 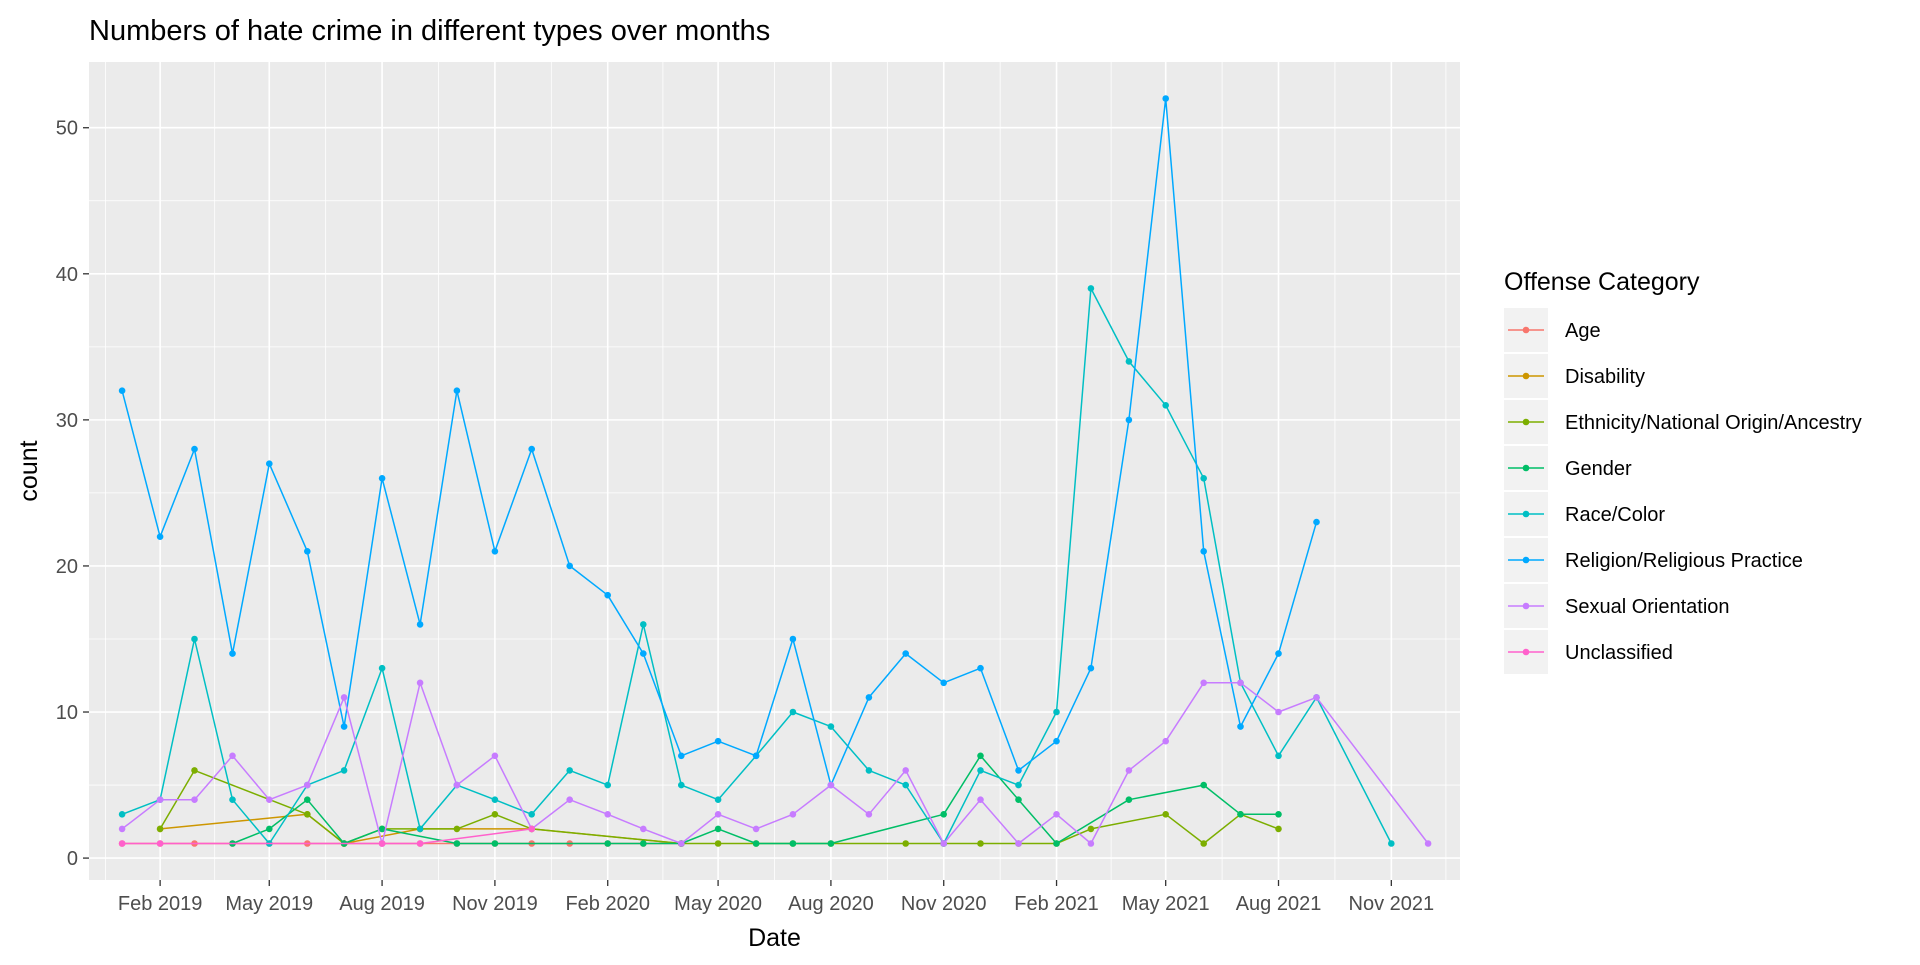 I want to click on legend-title: Offense Category, so click(x=1602, y=282).